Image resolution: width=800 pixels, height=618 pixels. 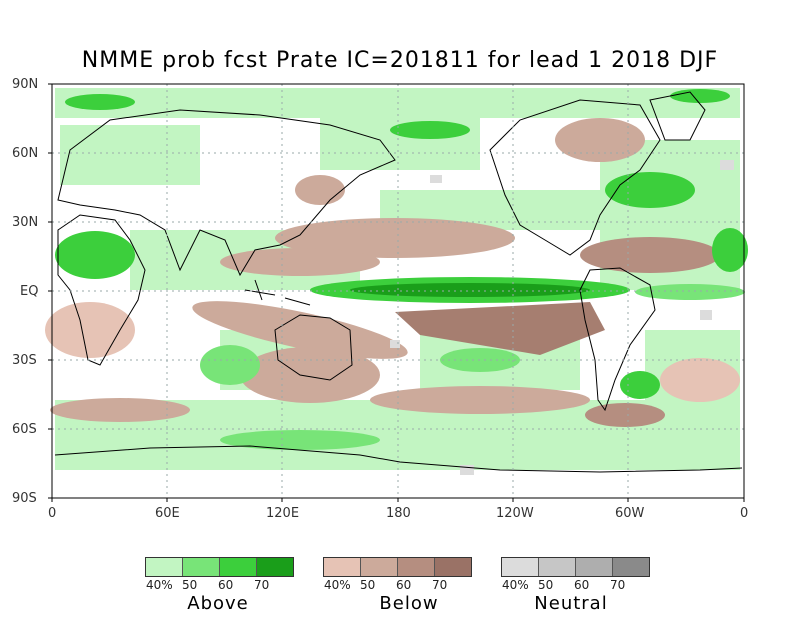 I want to click on legend-above-tick: 50, so click(x=190, y=585).